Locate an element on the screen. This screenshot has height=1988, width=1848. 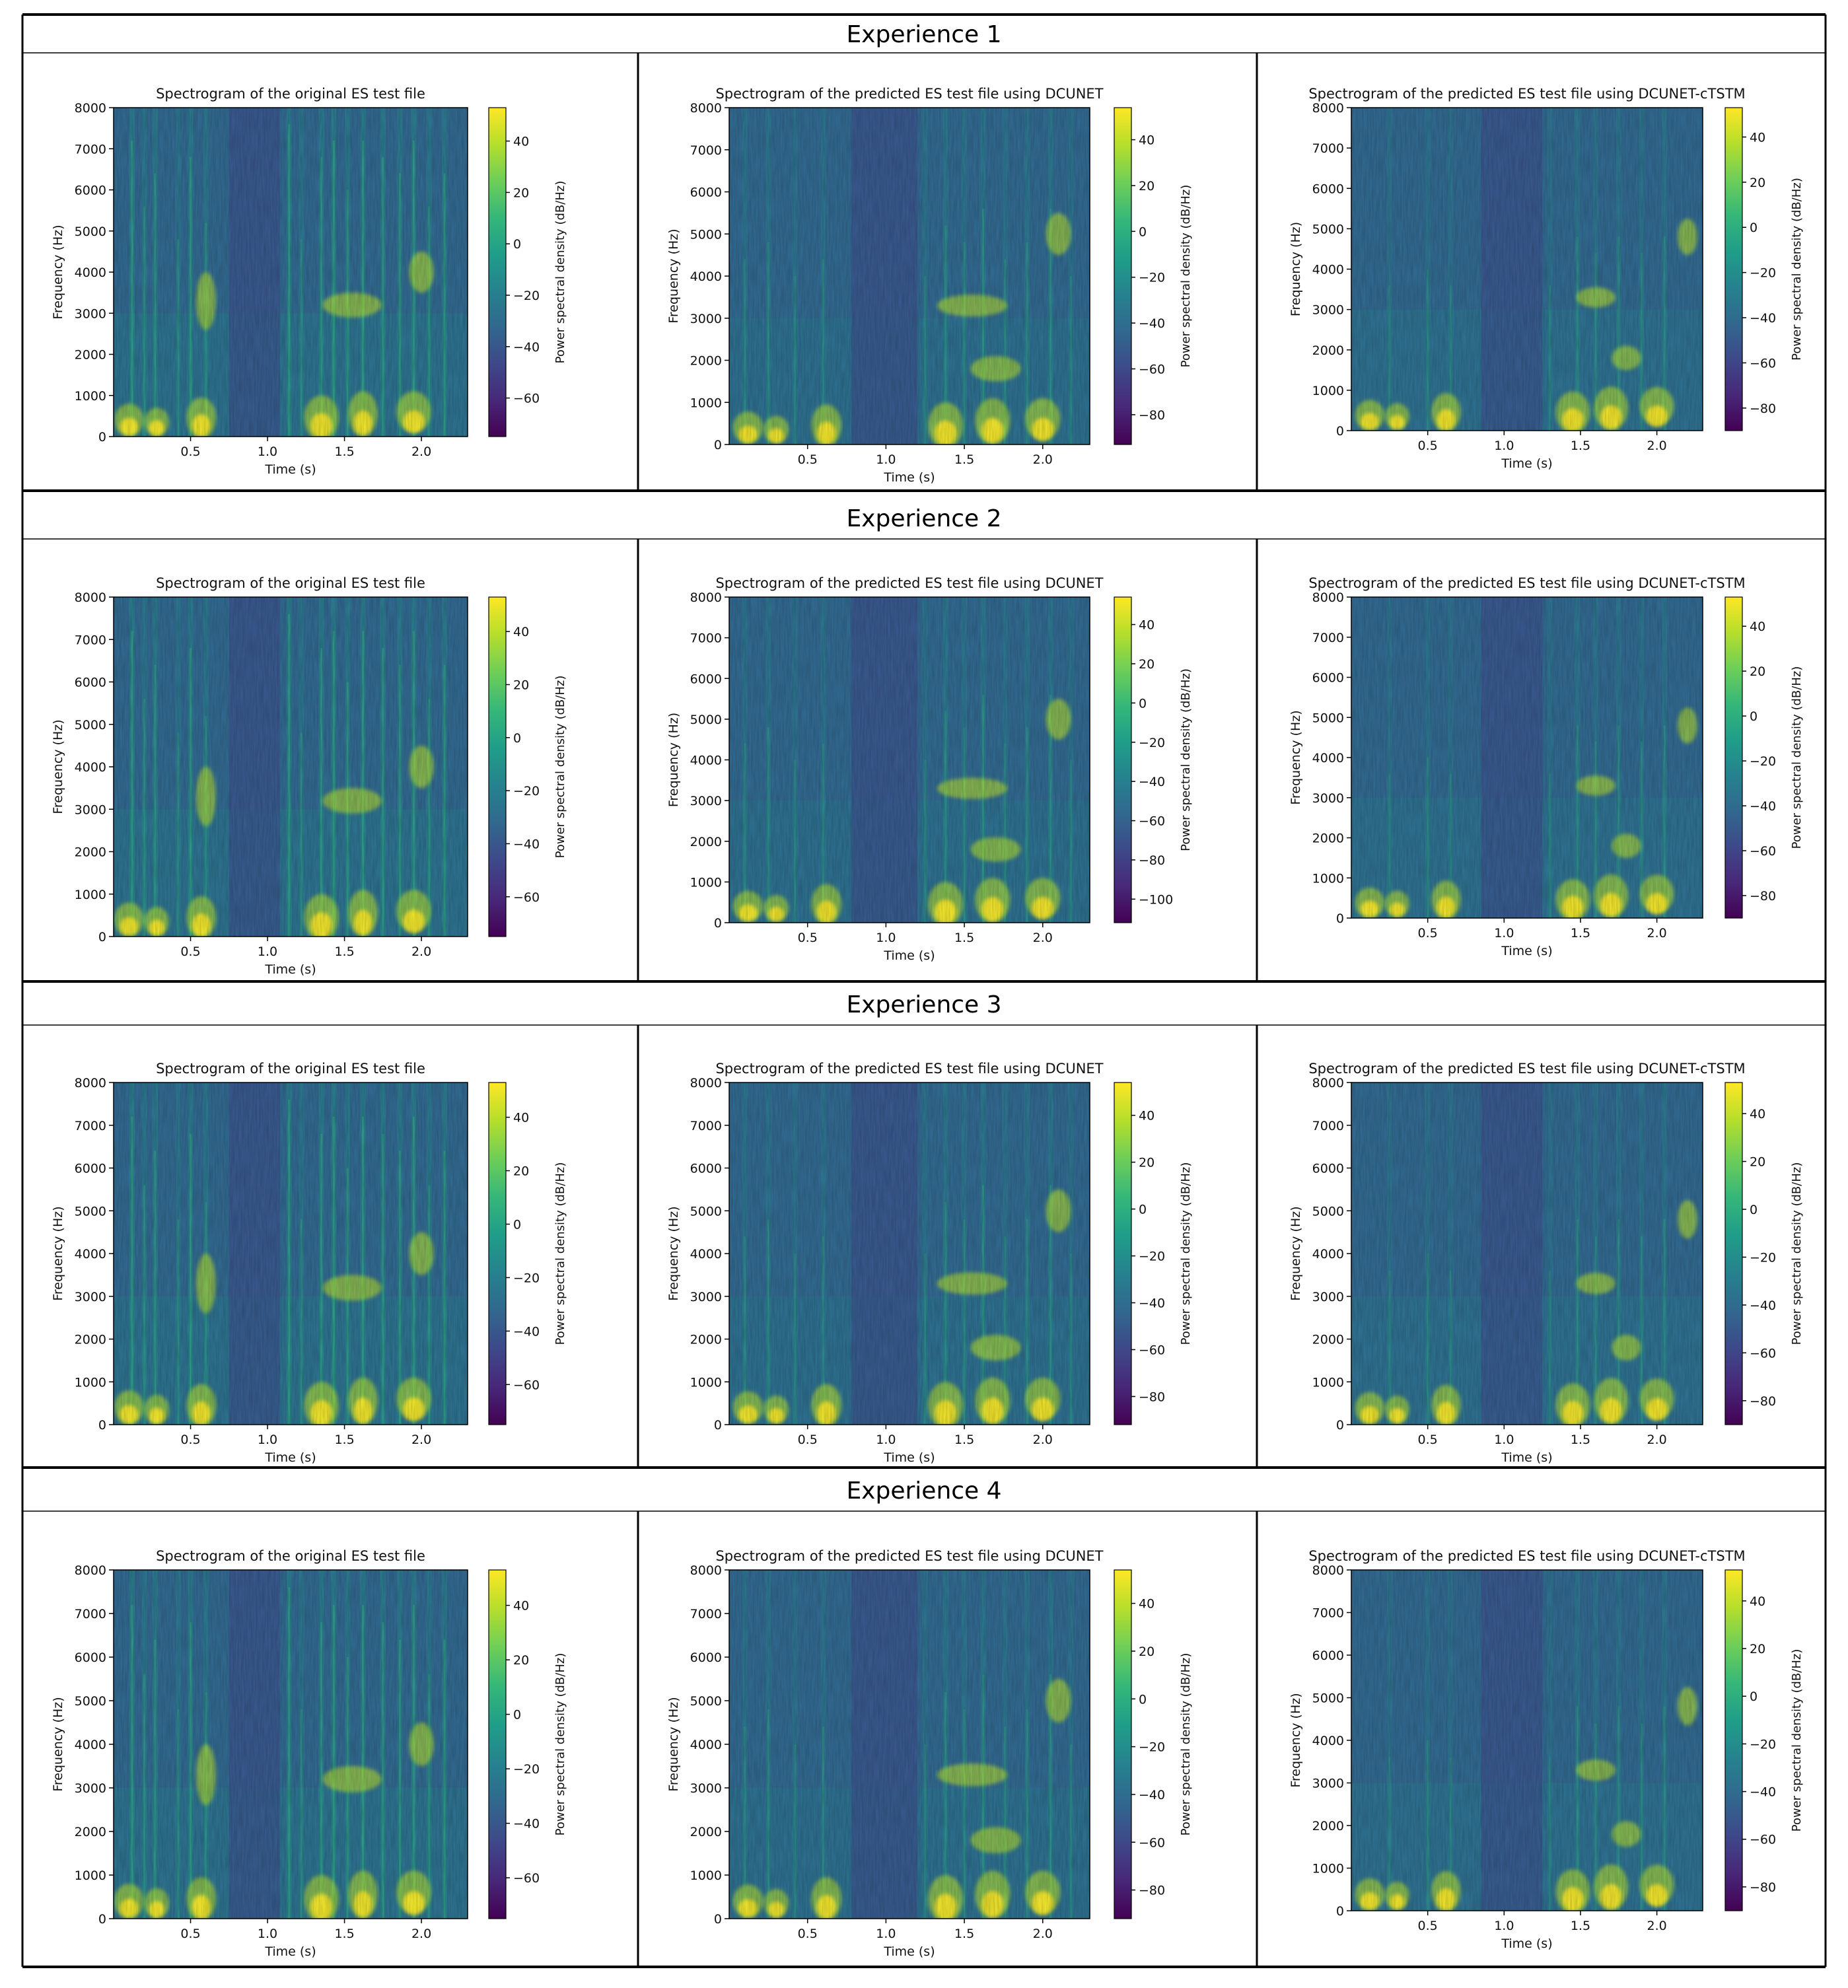
panel-title: Spectrogram of the original ES test file is located at coordinates (291, 94).